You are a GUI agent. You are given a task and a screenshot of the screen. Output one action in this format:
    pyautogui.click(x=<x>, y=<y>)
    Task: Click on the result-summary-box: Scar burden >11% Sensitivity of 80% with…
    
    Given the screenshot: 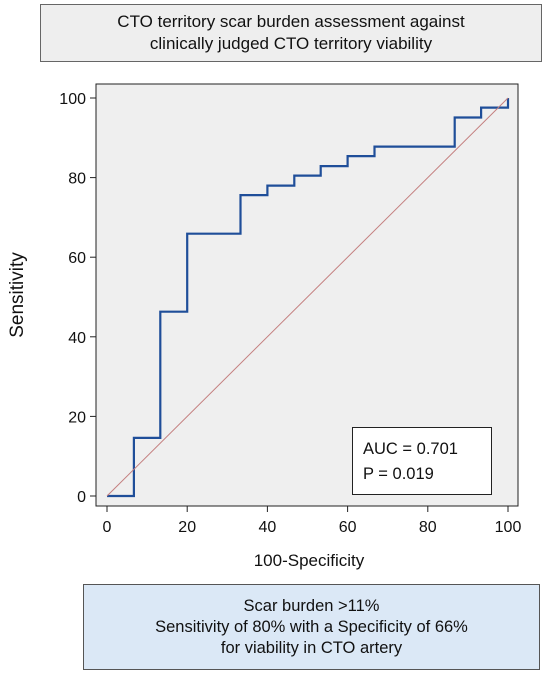 What is the action you would take?
    pyautogui.click(x=311, y=627)
    